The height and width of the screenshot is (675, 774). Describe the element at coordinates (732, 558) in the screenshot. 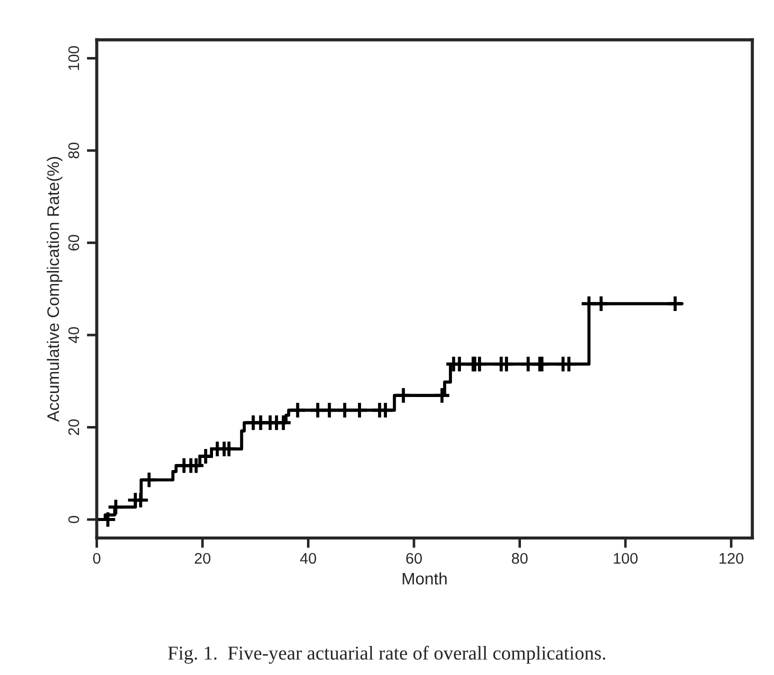

I see `x-tick-label: 120` at that location.